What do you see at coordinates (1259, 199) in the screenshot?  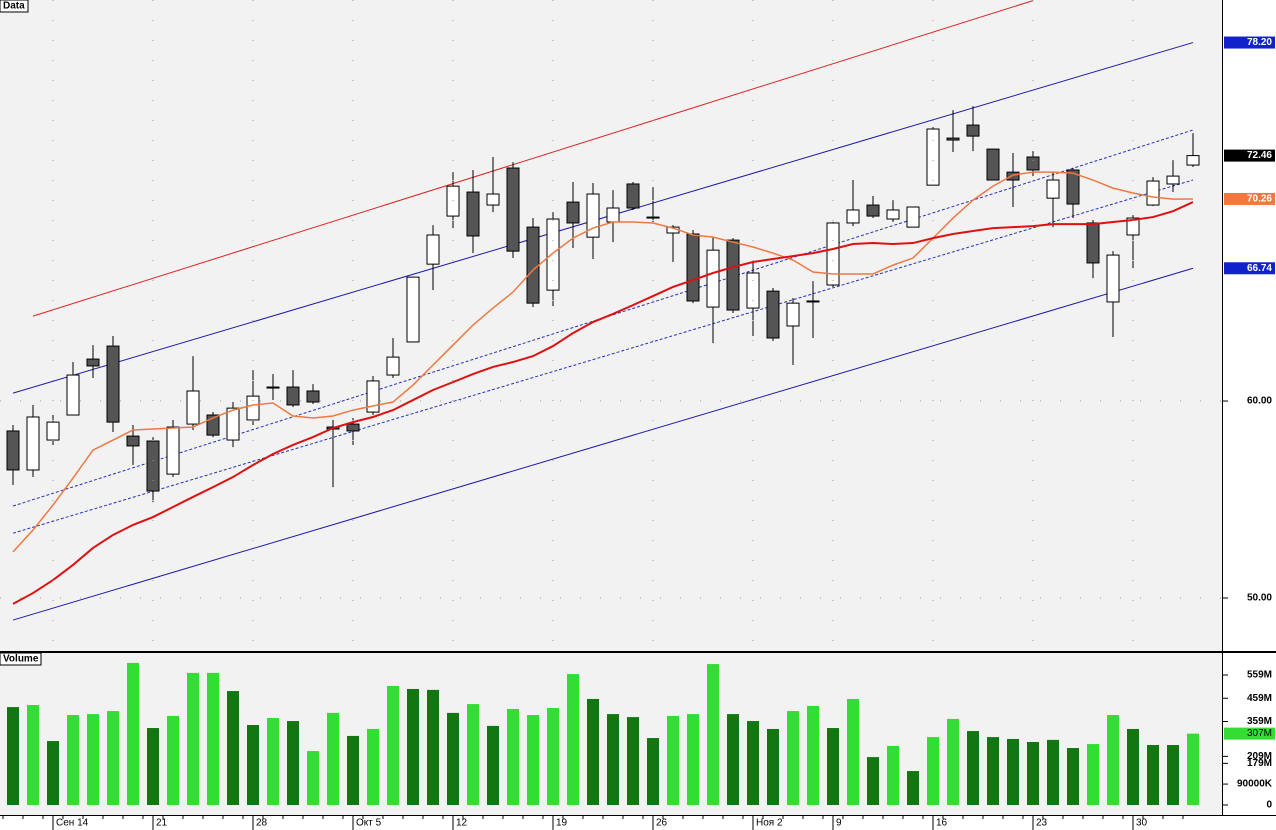 I see `price-label: 70.26` at bounding box center [1259, 199].